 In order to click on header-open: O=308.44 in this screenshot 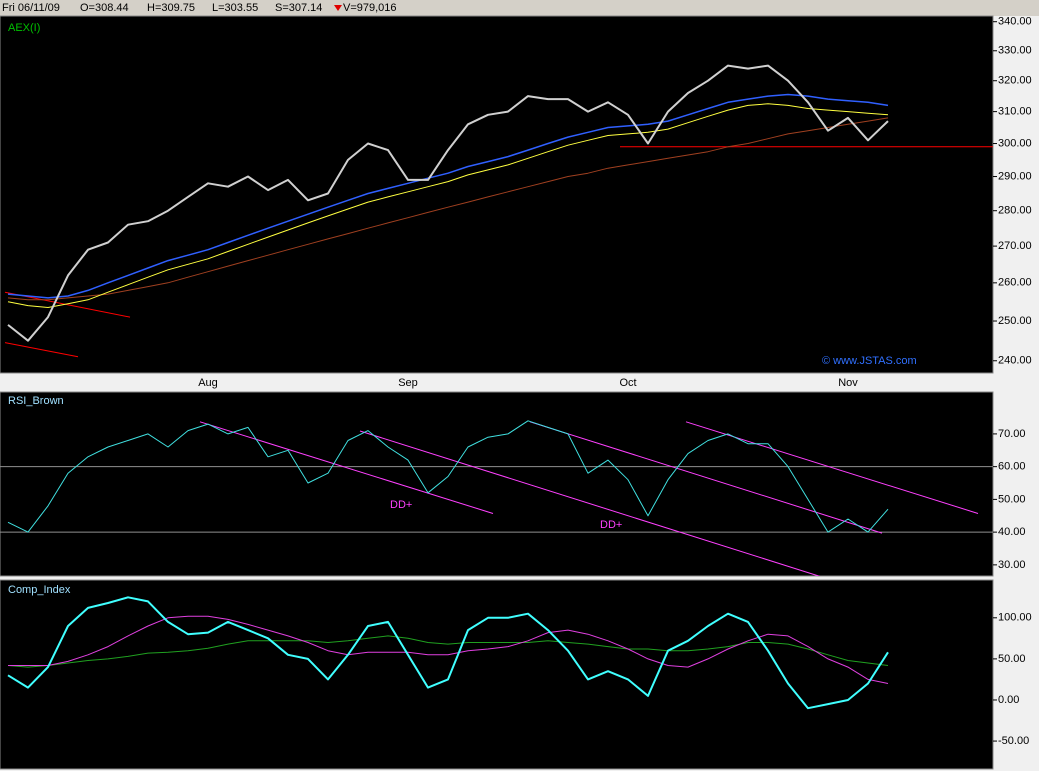, I will do `click(104, 8)`.